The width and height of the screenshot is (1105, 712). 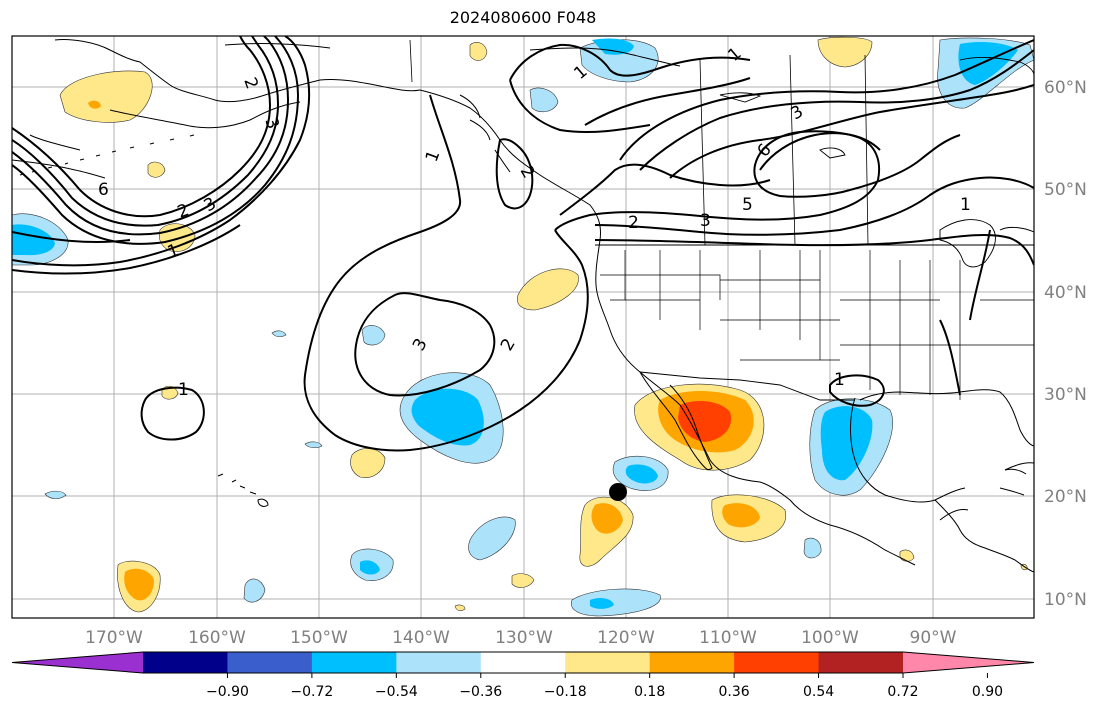 I want to click on colorbar-tick-label: 0.36, so click(x=734, y=692).